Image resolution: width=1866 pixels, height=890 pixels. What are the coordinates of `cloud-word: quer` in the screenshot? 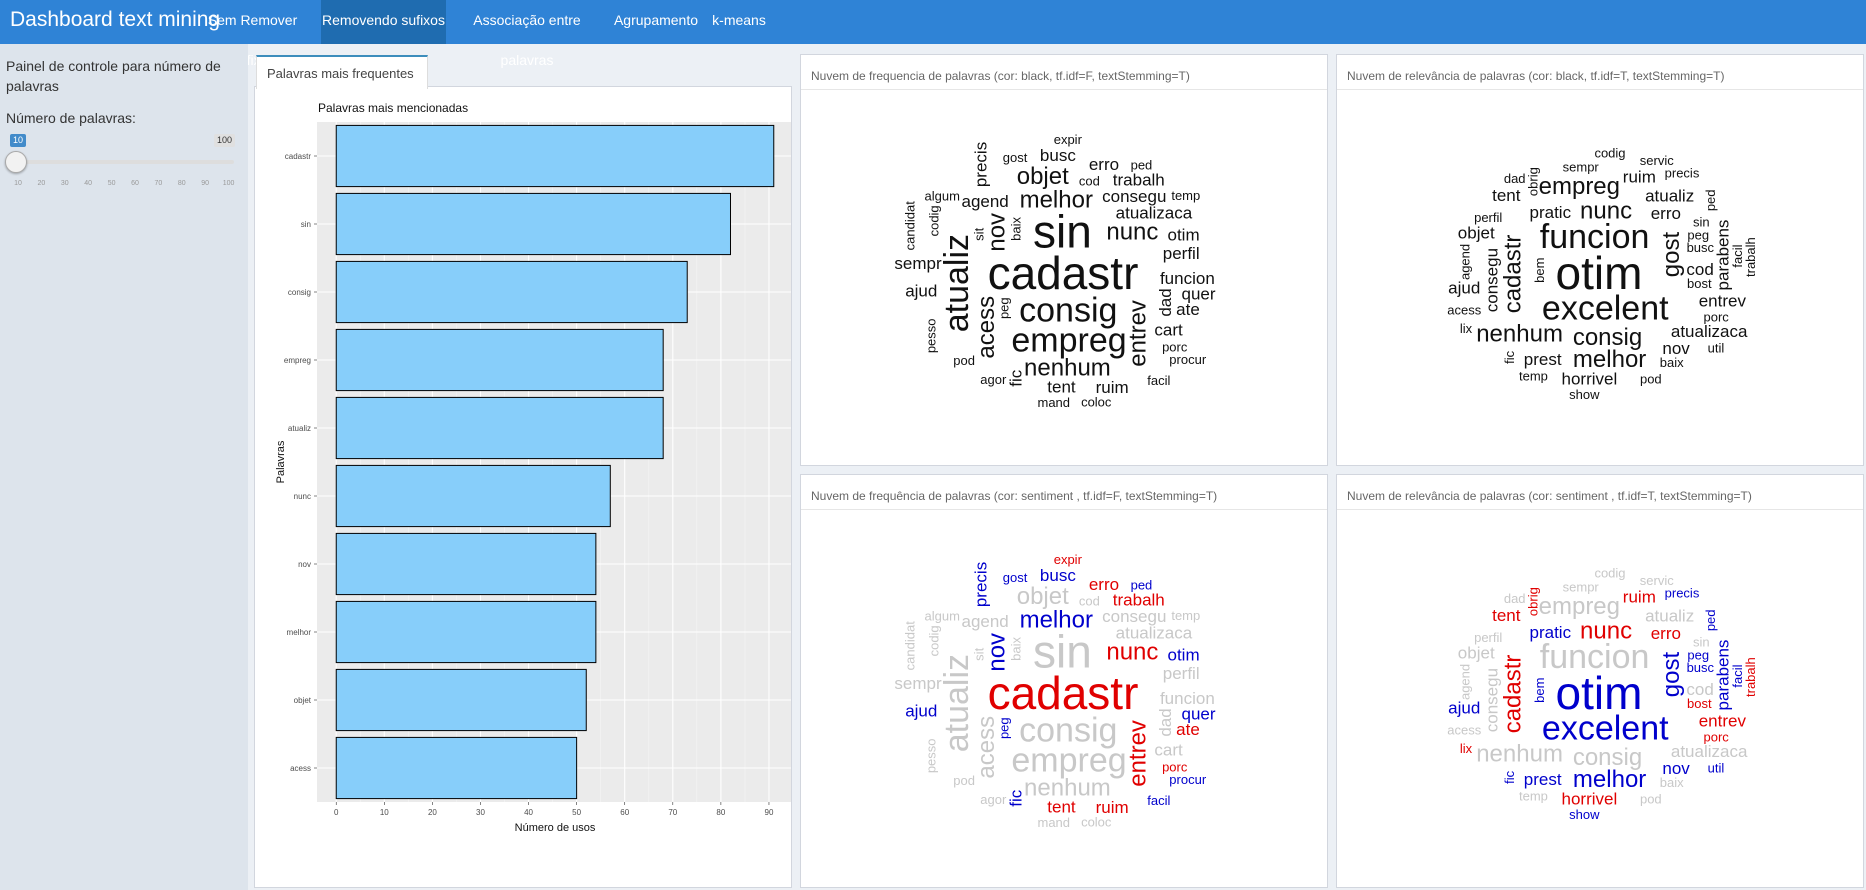 It's located at (1199, 714).